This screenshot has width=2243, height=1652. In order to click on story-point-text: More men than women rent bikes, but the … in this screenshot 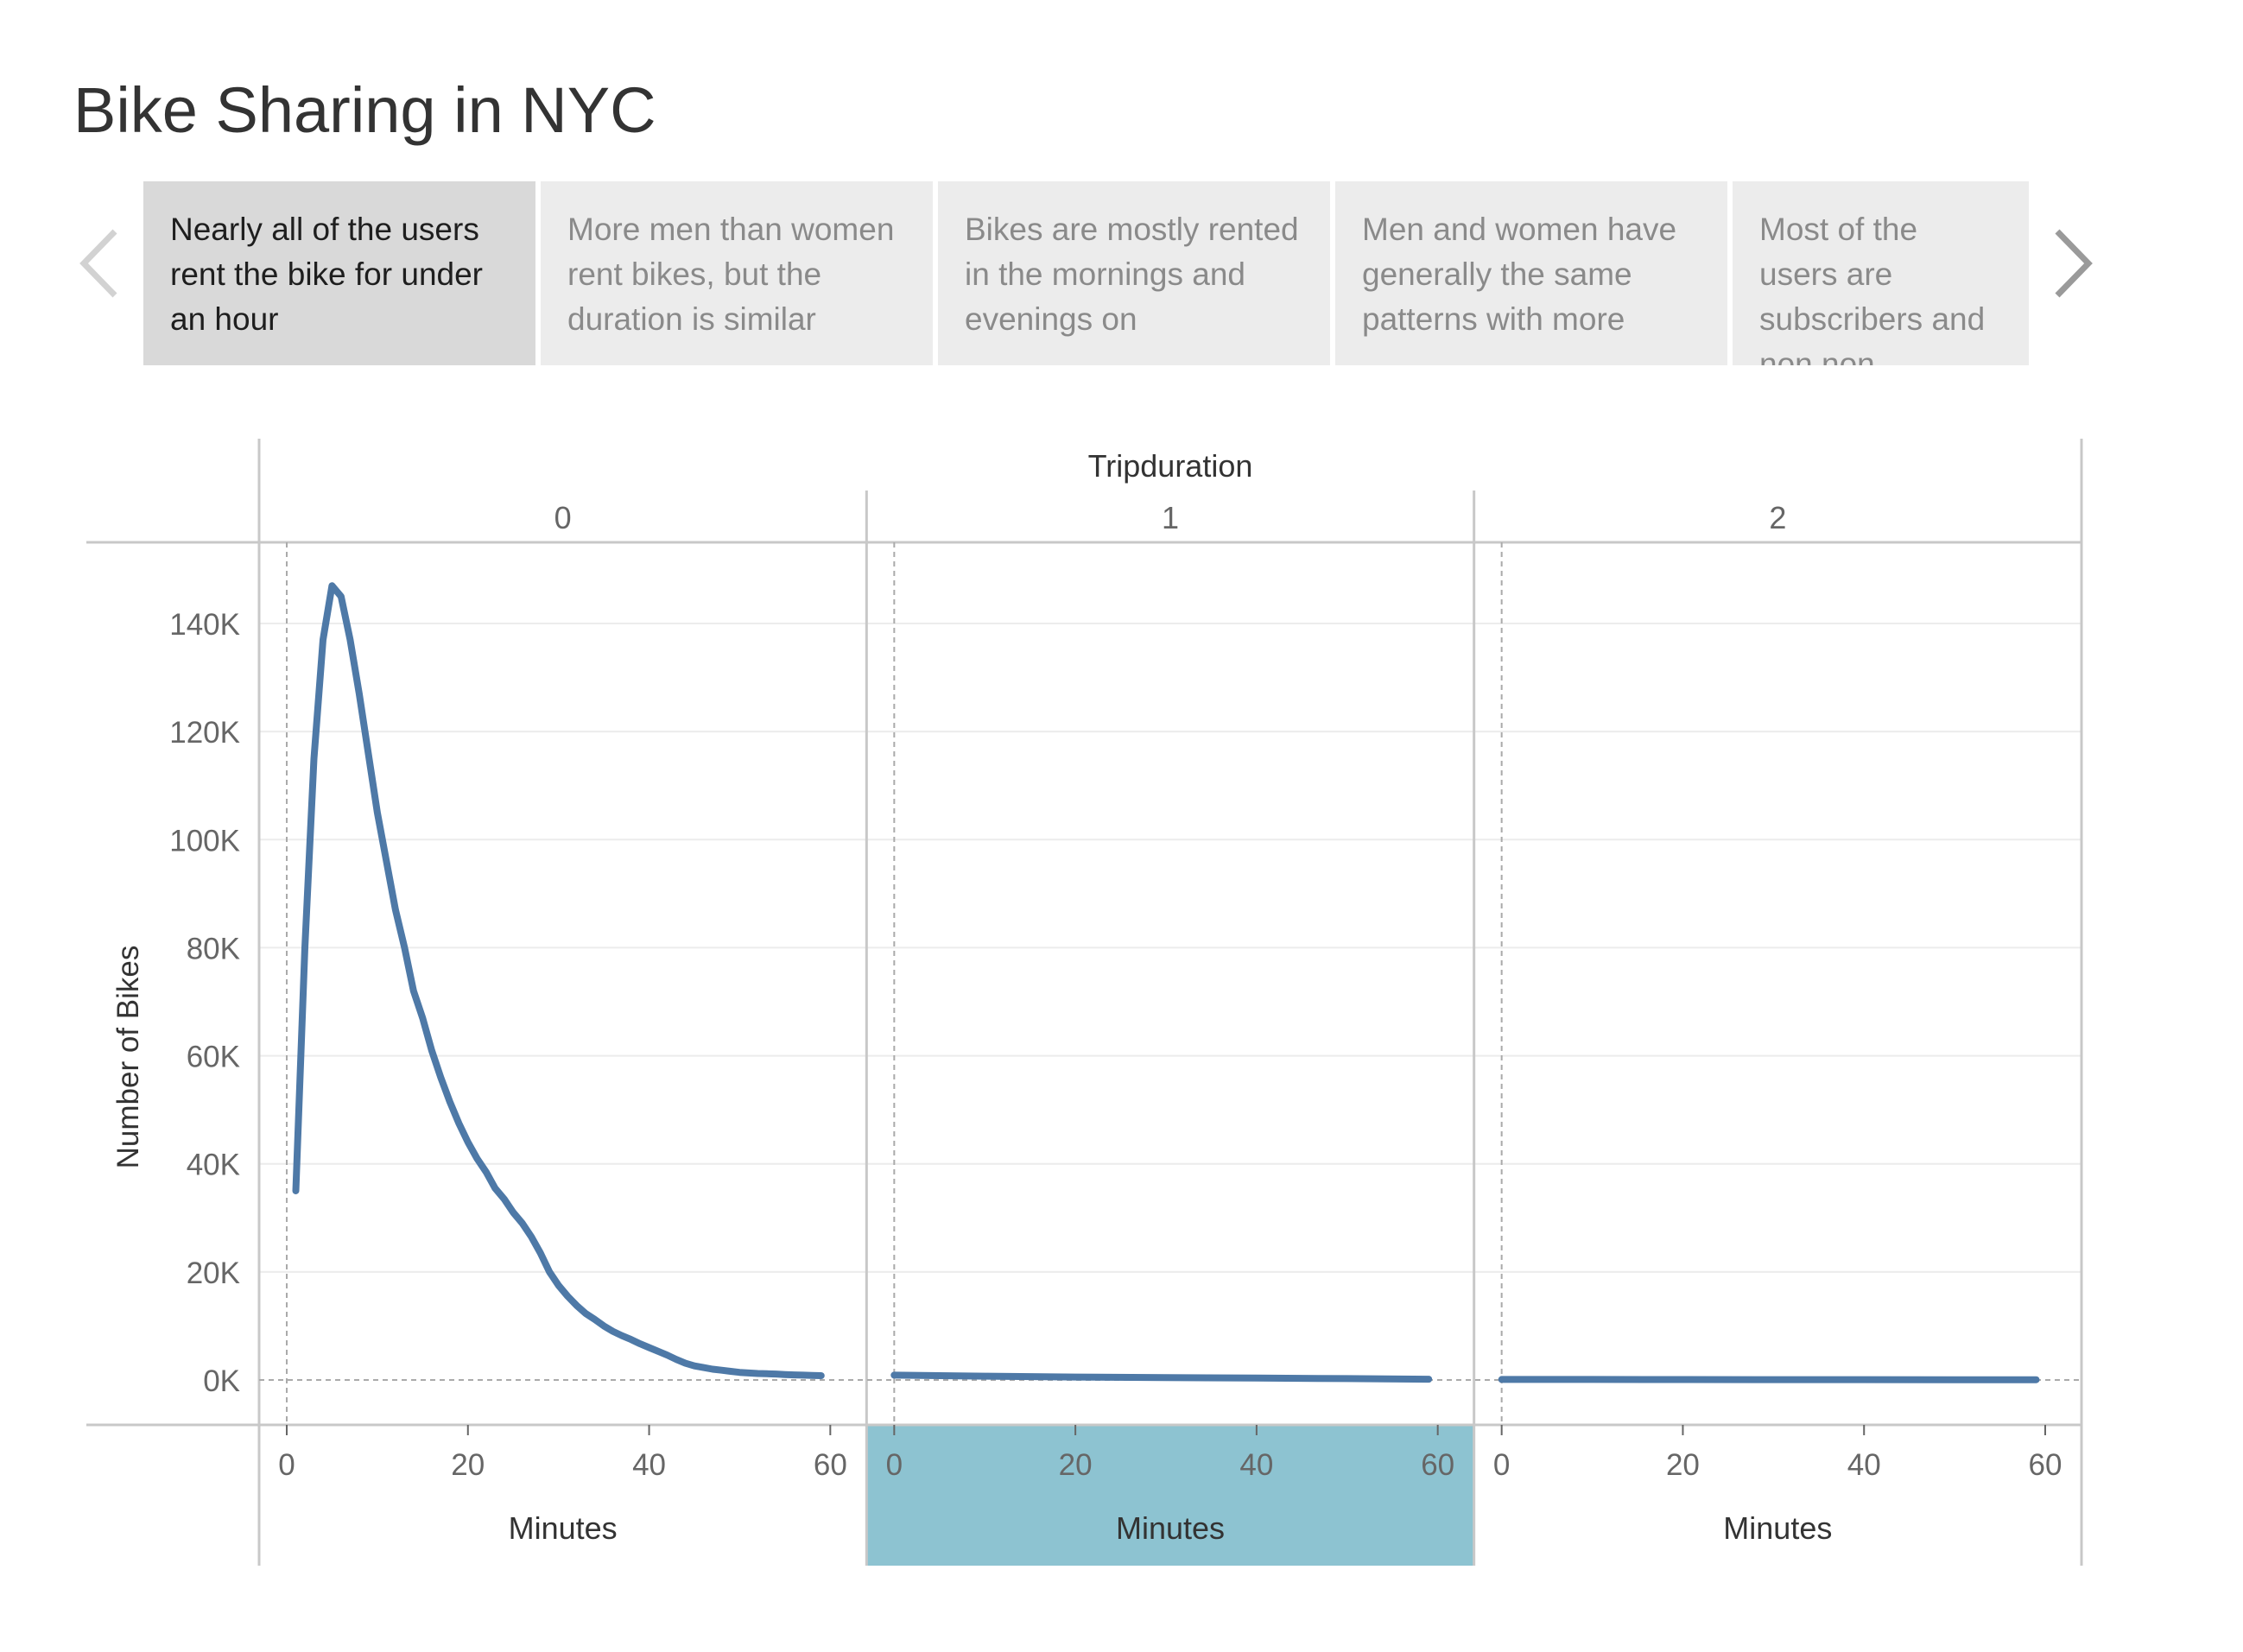, I will do `click(731, 274)`.